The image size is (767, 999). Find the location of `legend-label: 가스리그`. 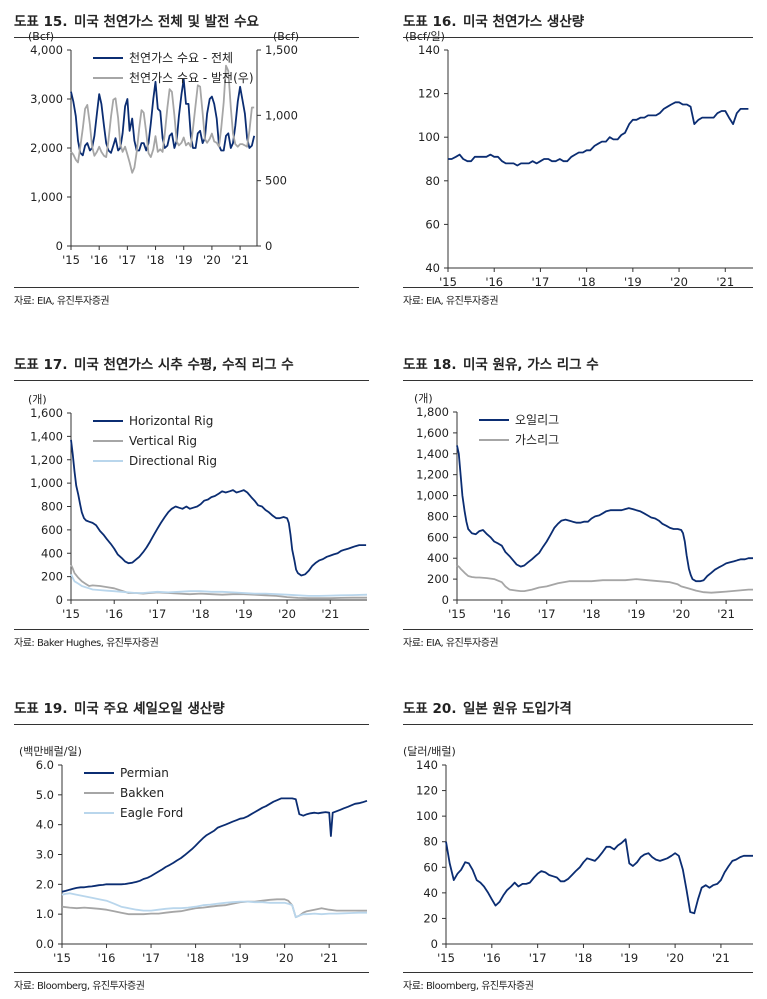

legend-label: 가스리그 is located at coordinates (537, 440).